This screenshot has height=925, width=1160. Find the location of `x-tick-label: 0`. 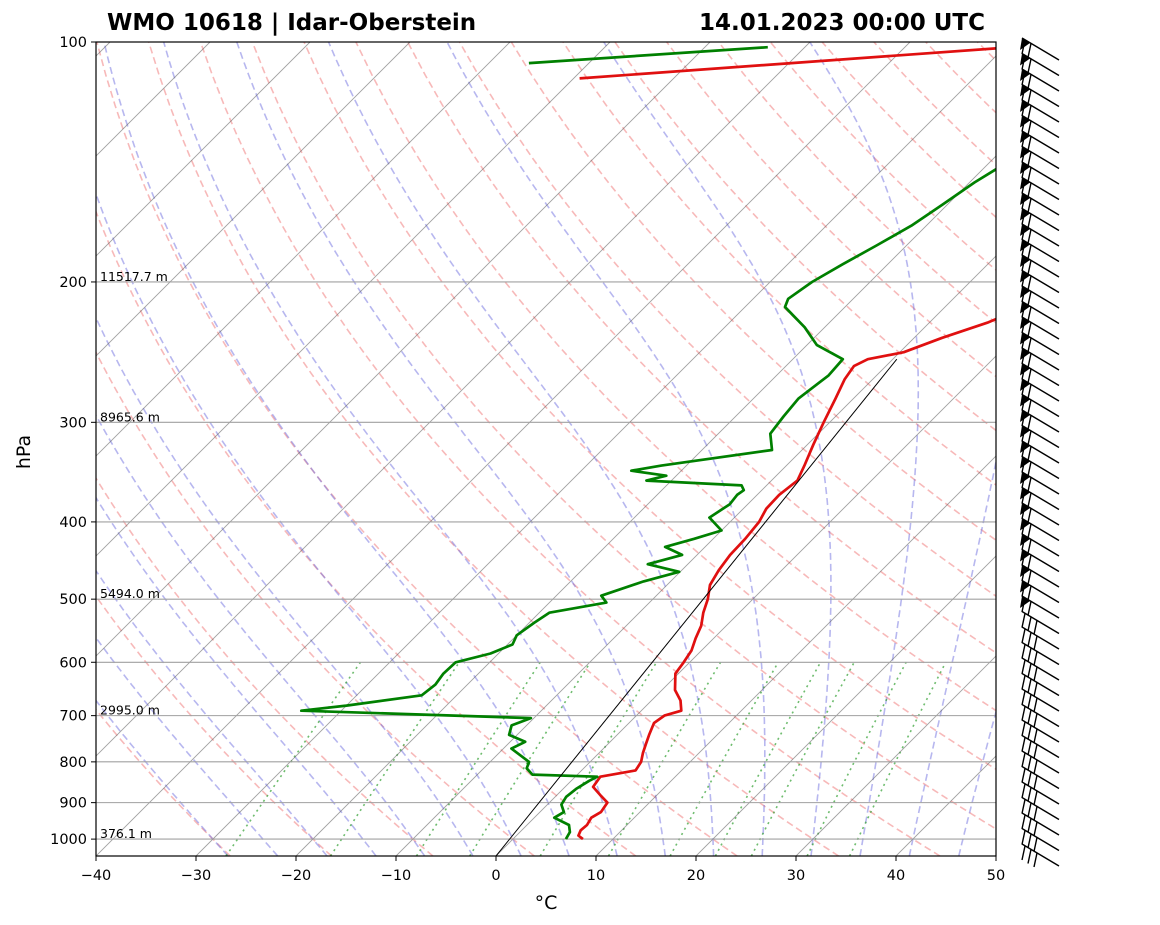

x-tick-label: 0 is located at coordinates (495, 876).